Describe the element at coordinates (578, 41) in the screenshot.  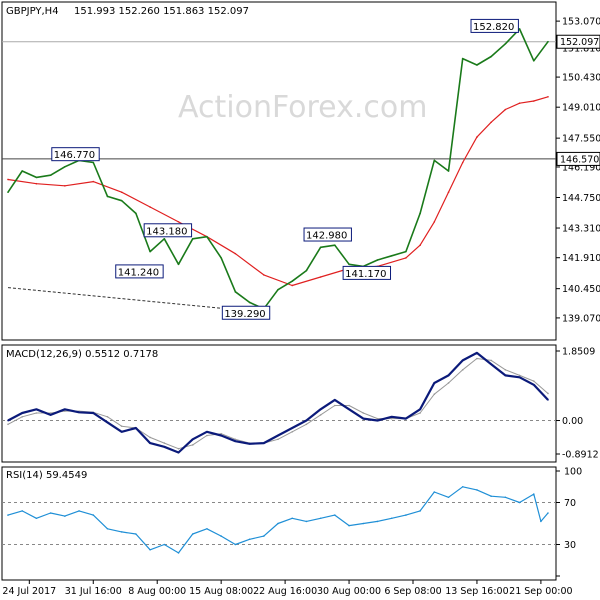
I see `current-price-box` at that location.